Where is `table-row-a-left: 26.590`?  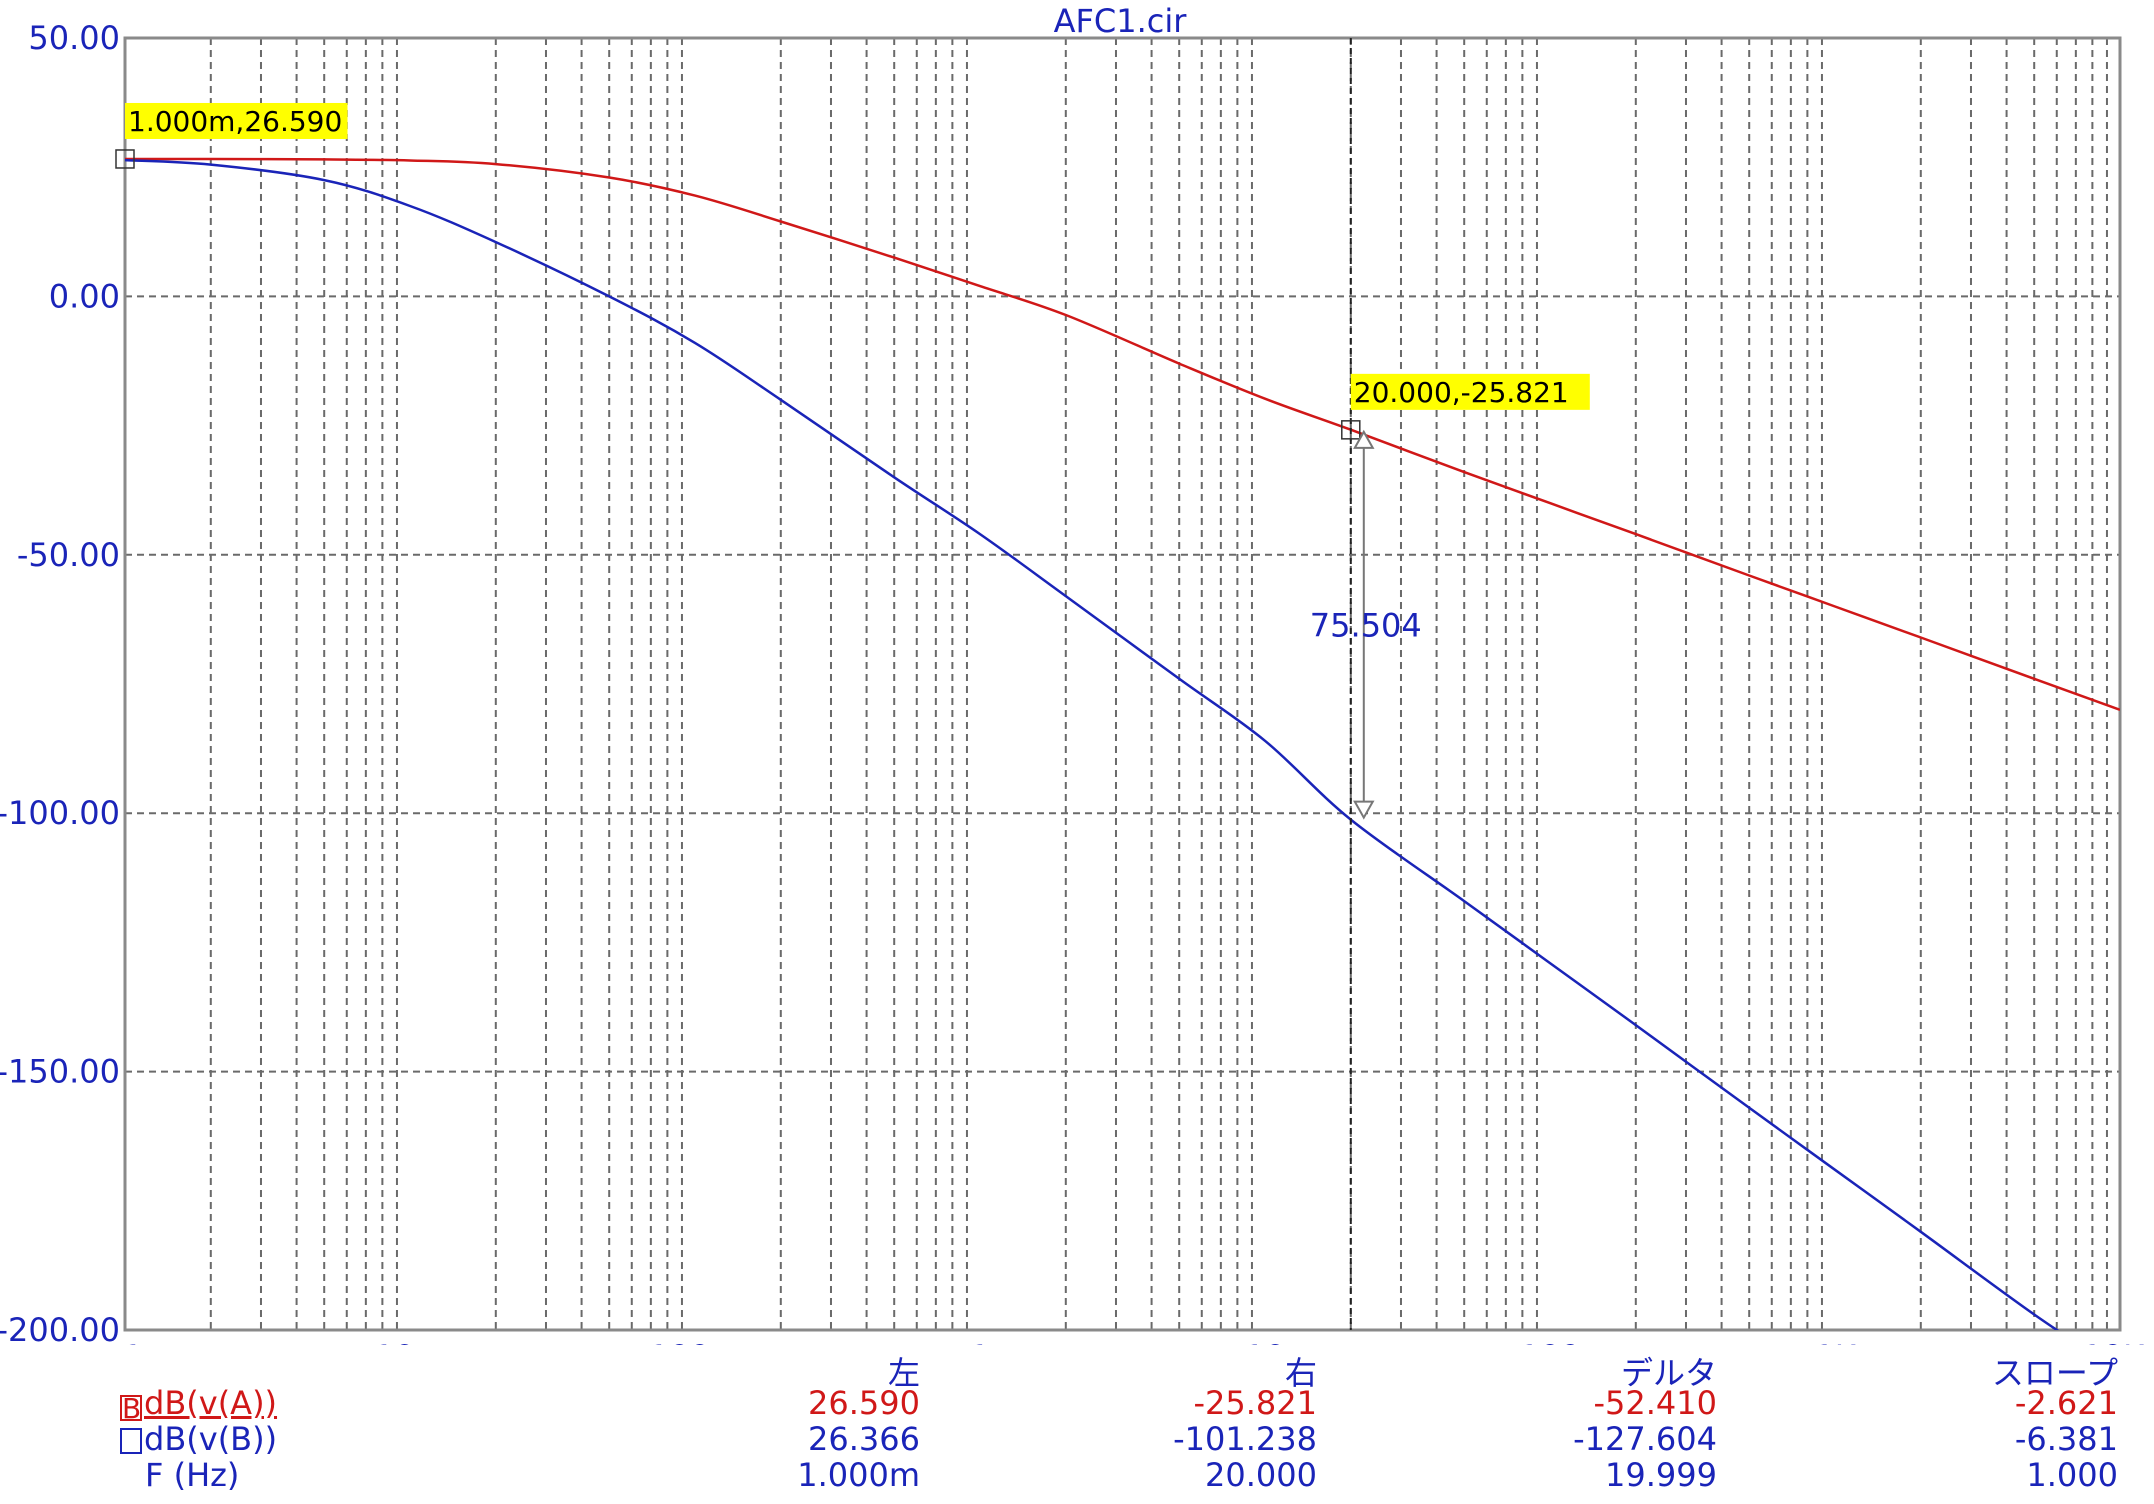
table-row-a-left: 26.590 is located at coordinates (864, 1403).